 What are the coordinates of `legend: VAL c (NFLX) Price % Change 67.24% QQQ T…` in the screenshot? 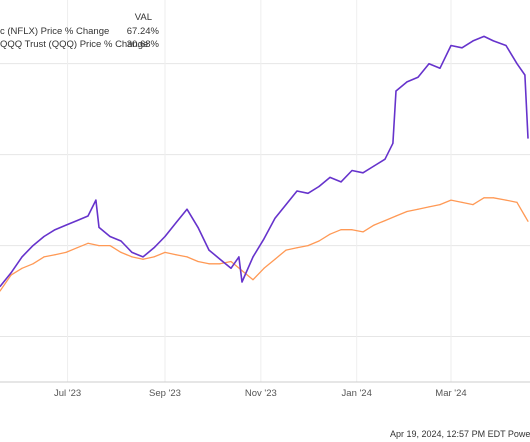 It's located at (80, 31).